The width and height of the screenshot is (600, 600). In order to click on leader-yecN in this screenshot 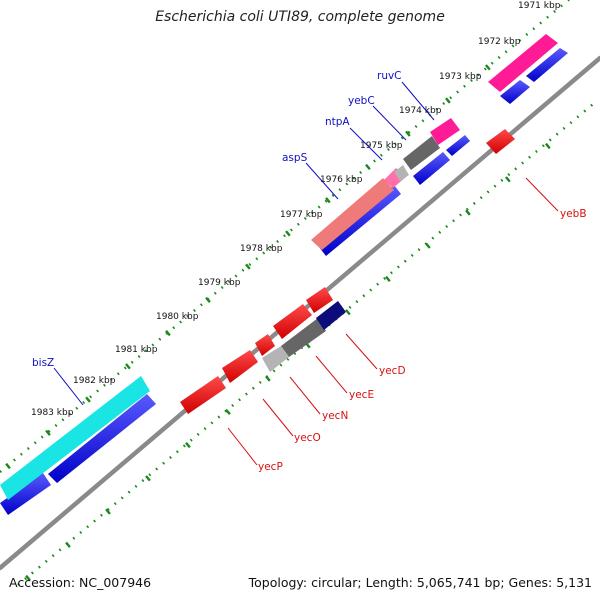, I will do `click(305, 395)`.